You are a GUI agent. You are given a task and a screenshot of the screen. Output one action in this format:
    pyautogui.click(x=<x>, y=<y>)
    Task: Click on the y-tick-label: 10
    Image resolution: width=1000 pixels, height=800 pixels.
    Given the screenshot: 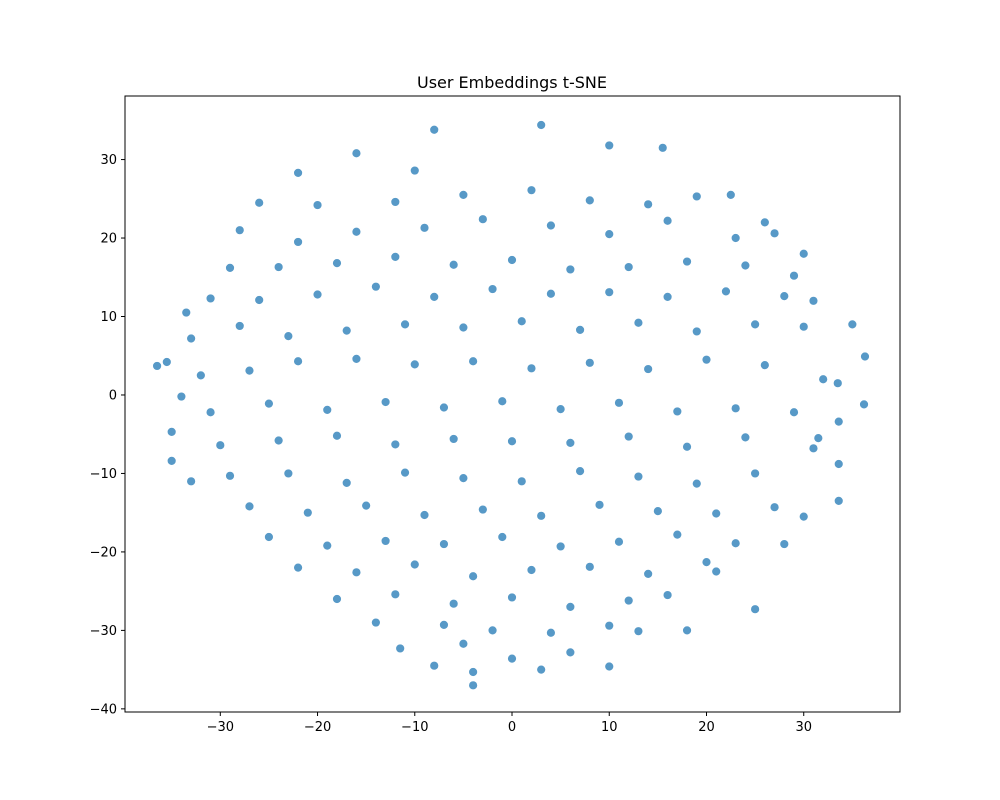 What is the action you would take?
    pyautogui.click(x=108, y=317)
    